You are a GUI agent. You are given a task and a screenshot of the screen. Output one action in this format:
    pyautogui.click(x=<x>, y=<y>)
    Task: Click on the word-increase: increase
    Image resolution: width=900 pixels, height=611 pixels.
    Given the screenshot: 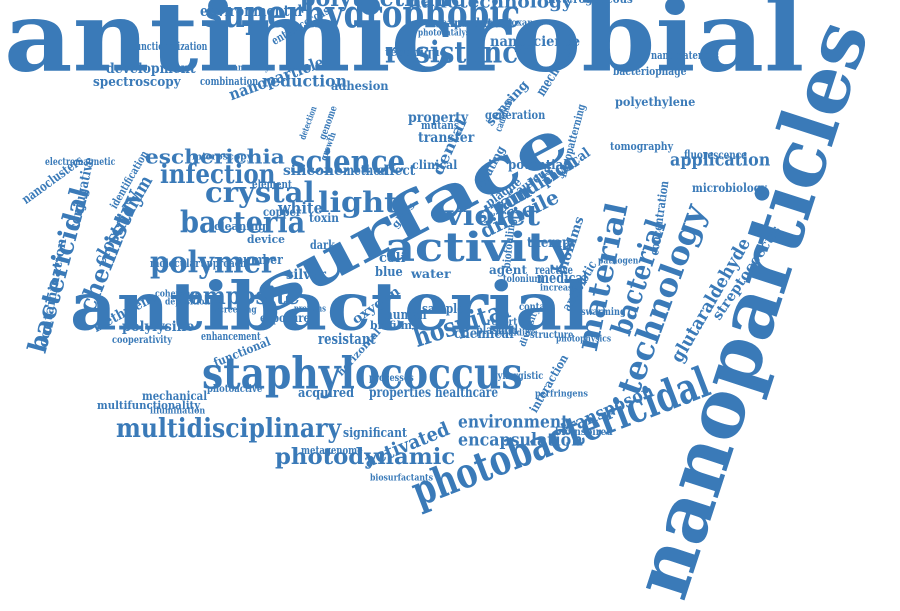 What is the action you would take?
    pyautogui.click(x=559, y=288)
    